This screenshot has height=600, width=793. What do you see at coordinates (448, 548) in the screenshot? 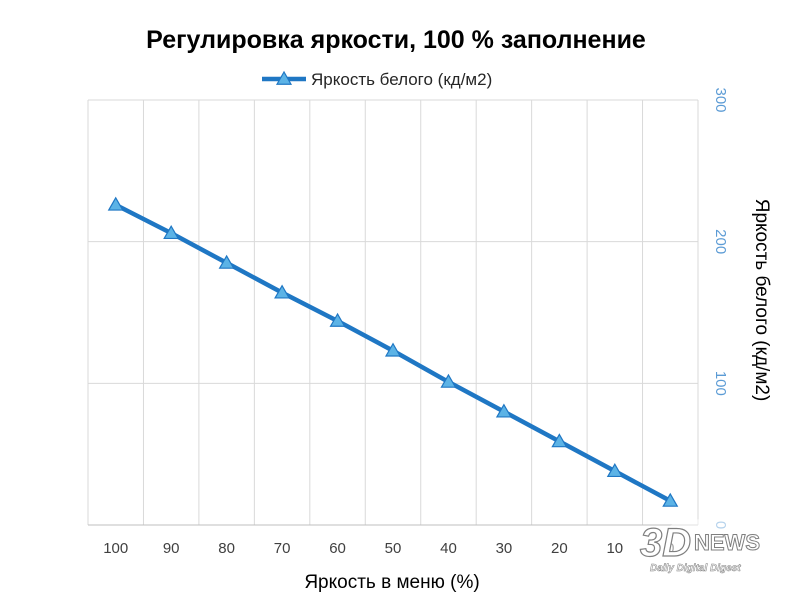
I see `x-tick-label: 40` at bounding box center [448, 548].